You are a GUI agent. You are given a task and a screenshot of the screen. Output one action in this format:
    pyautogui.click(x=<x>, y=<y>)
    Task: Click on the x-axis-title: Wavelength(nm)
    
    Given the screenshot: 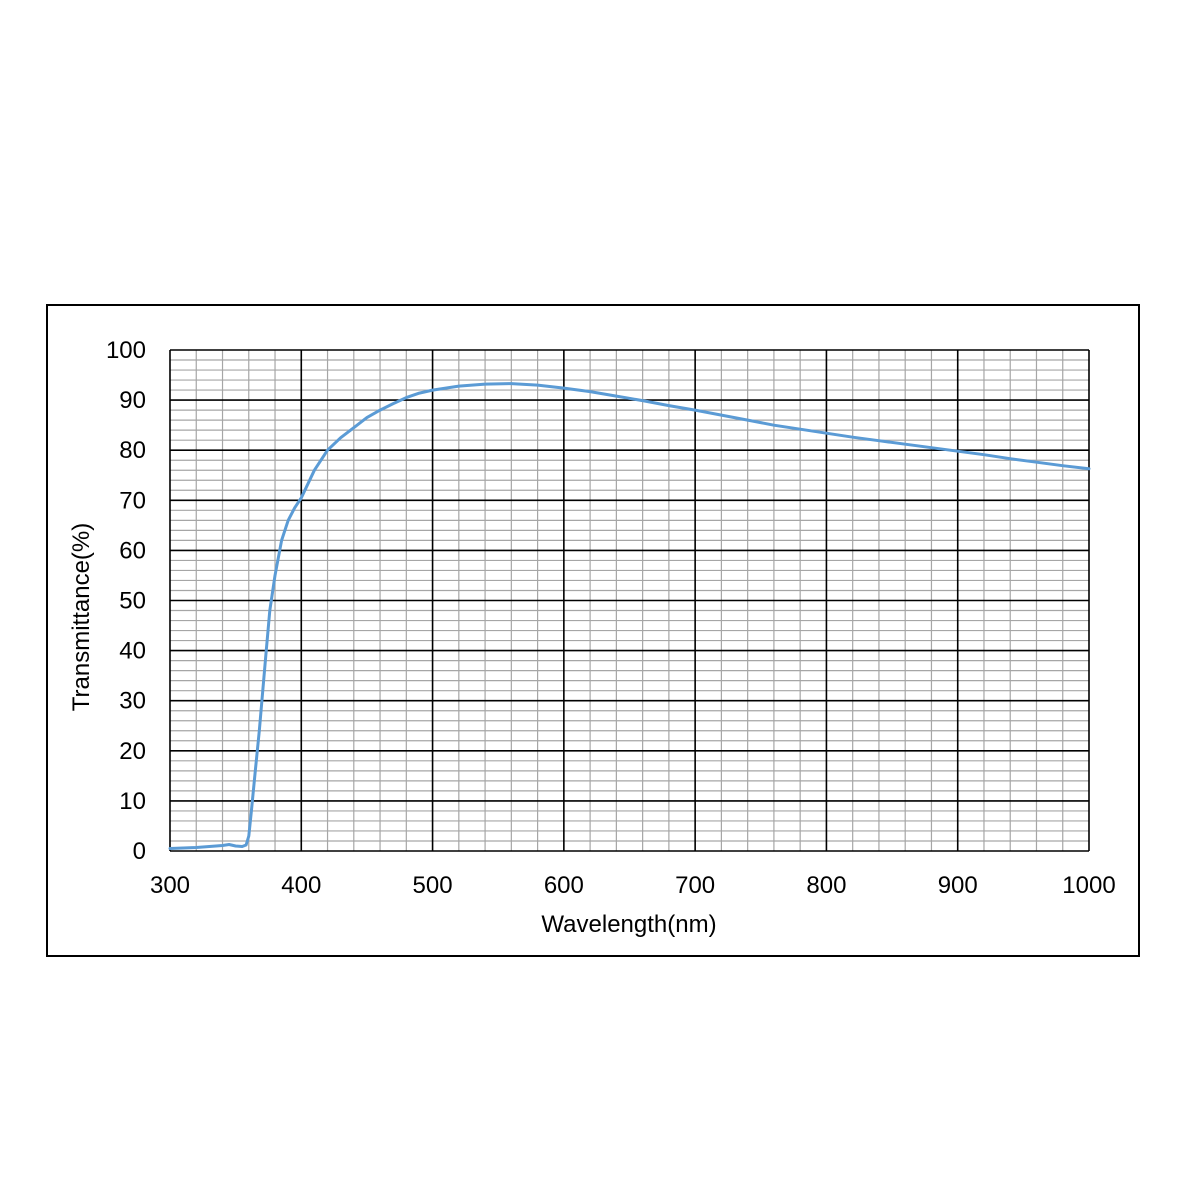 What is the action you would take?
    pyautogui.click(x=628, y=924)
    